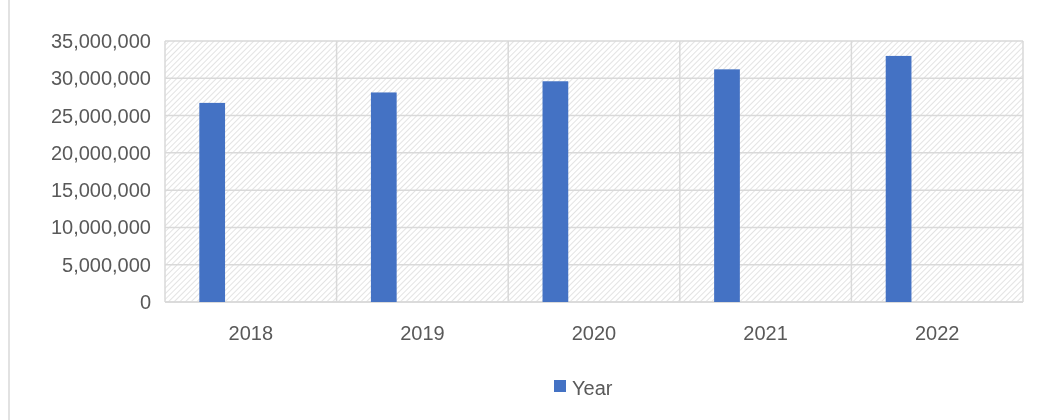 The width and height of the screenshot is (1048, 420). What do you see at coordinates (100, 227) in the screenshot?
I see `y-tick-label: 10,000,000` at bounding box center [100, 227].